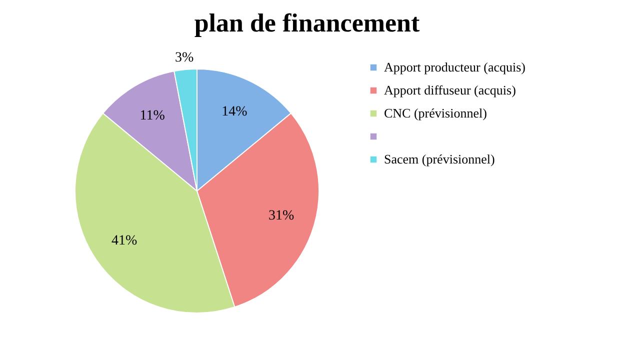  What do you see at coordinates (235, 112) in the screenshot?
I see `data-label: 14%` at bounding box center [235, 112].